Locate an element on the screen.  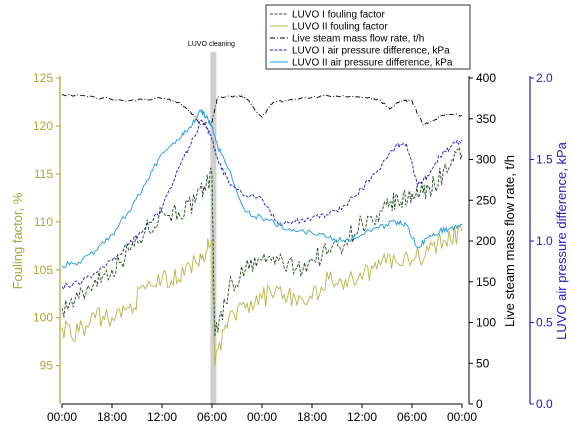
middle-tick-label: 0 is located at coordinates (479, 404).